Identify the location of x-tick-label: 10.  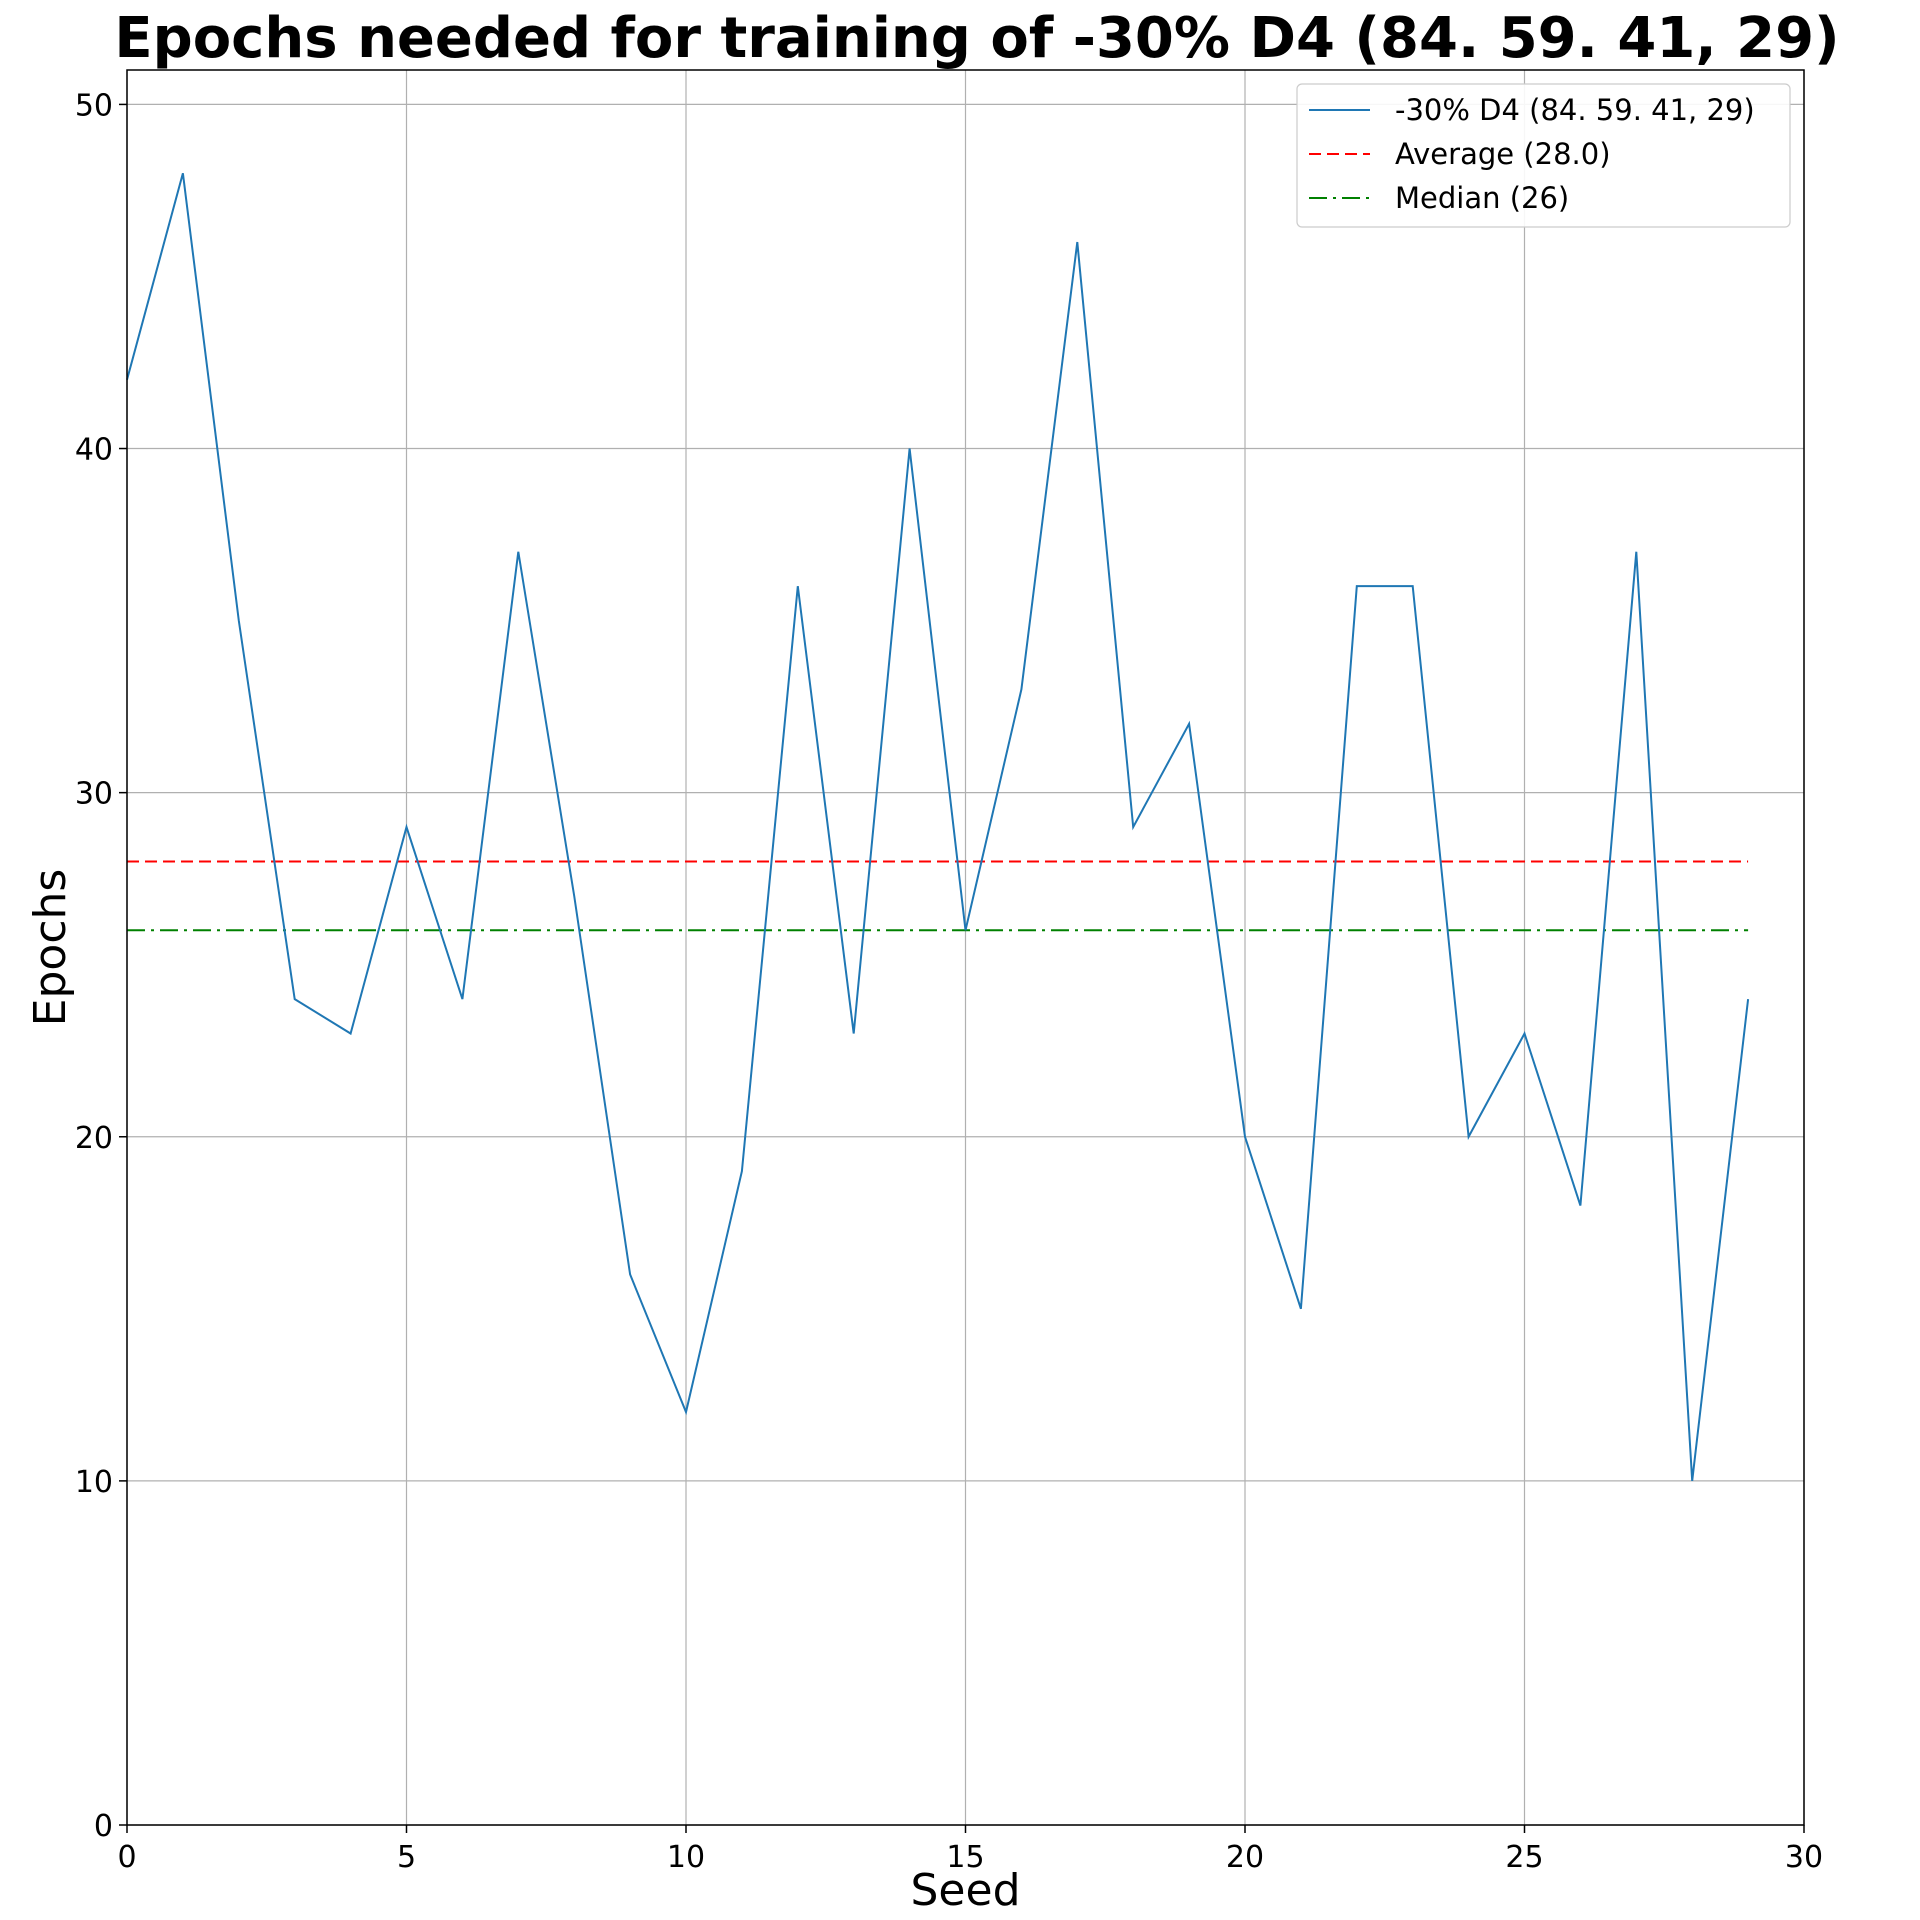
(686, 1857).